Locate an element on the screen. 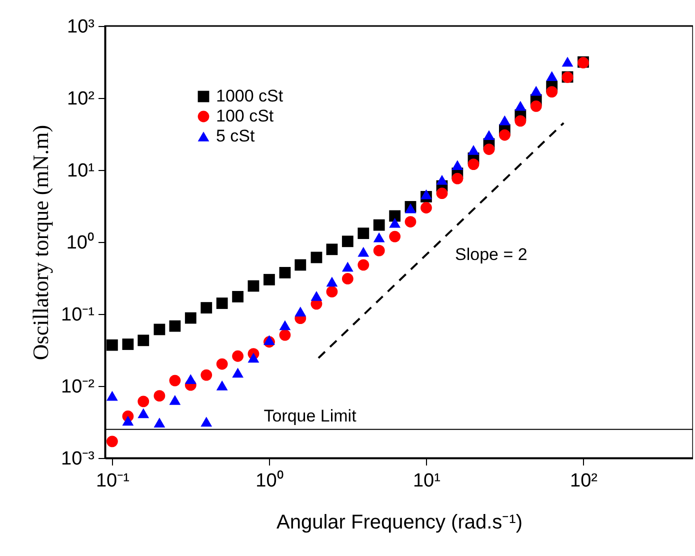  y-tick-label: 10⁻² is located at coordinates (77, 387).